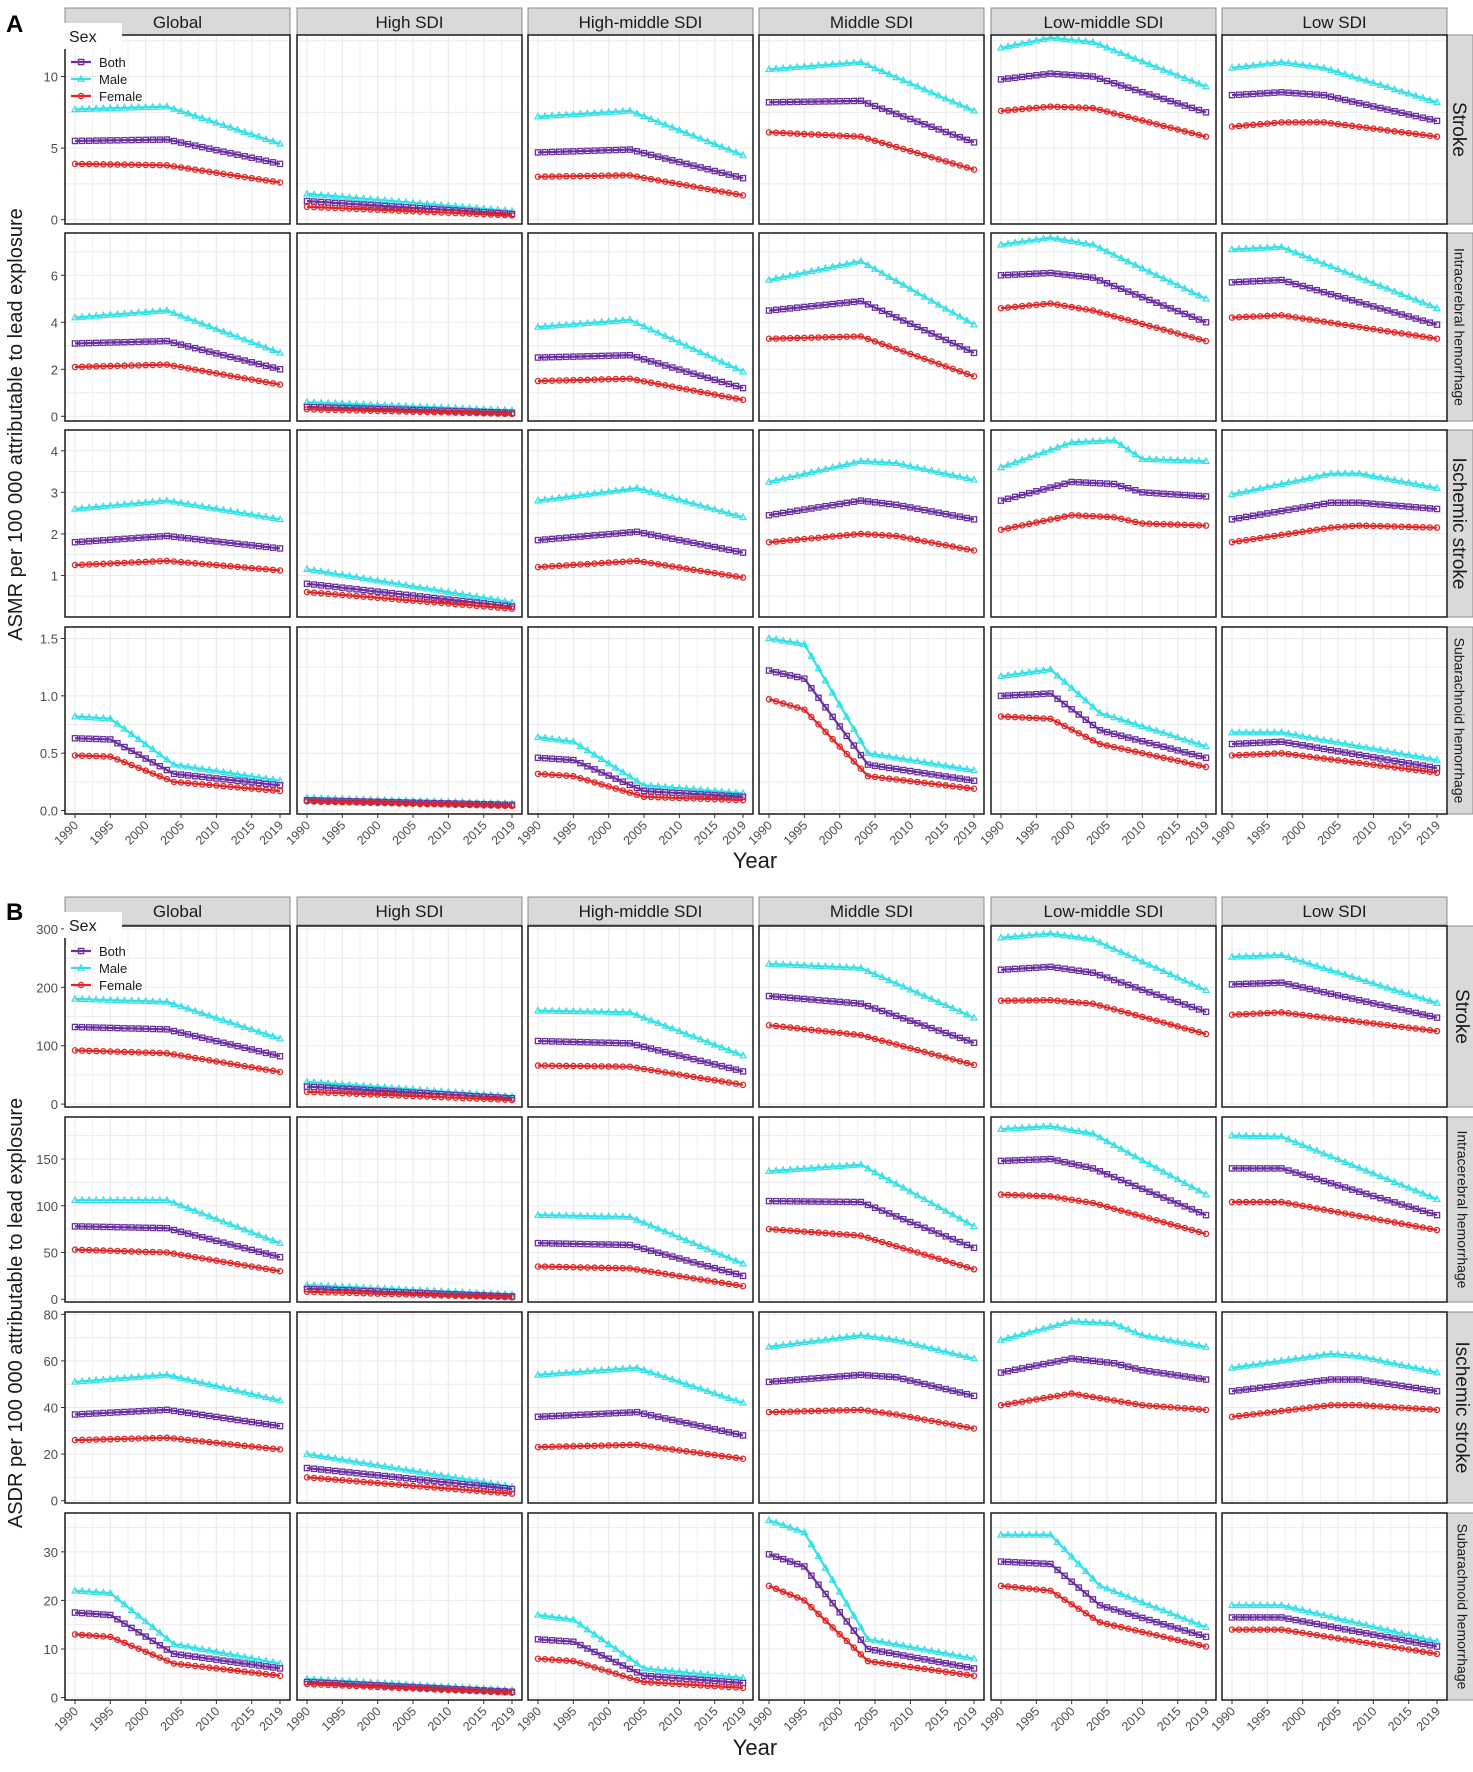 Image resolution: width=1473 pixels, height=1772 pixels. What do you see at coordinates (177, 374) in the screenshot?
I see `series-female` at bounding box center [177, 374].